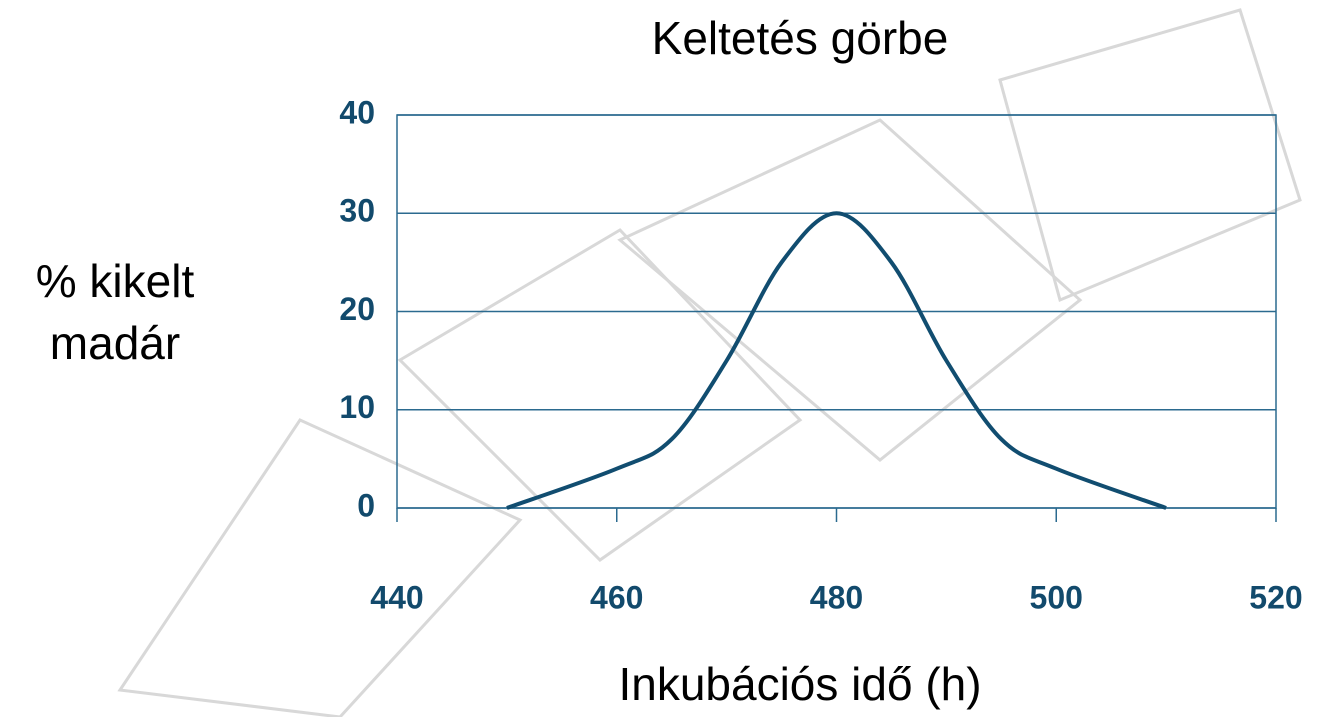  Describe the element at coordinates (836, 597) in the screenshot. I see `x-tick-label: 480` at that location.